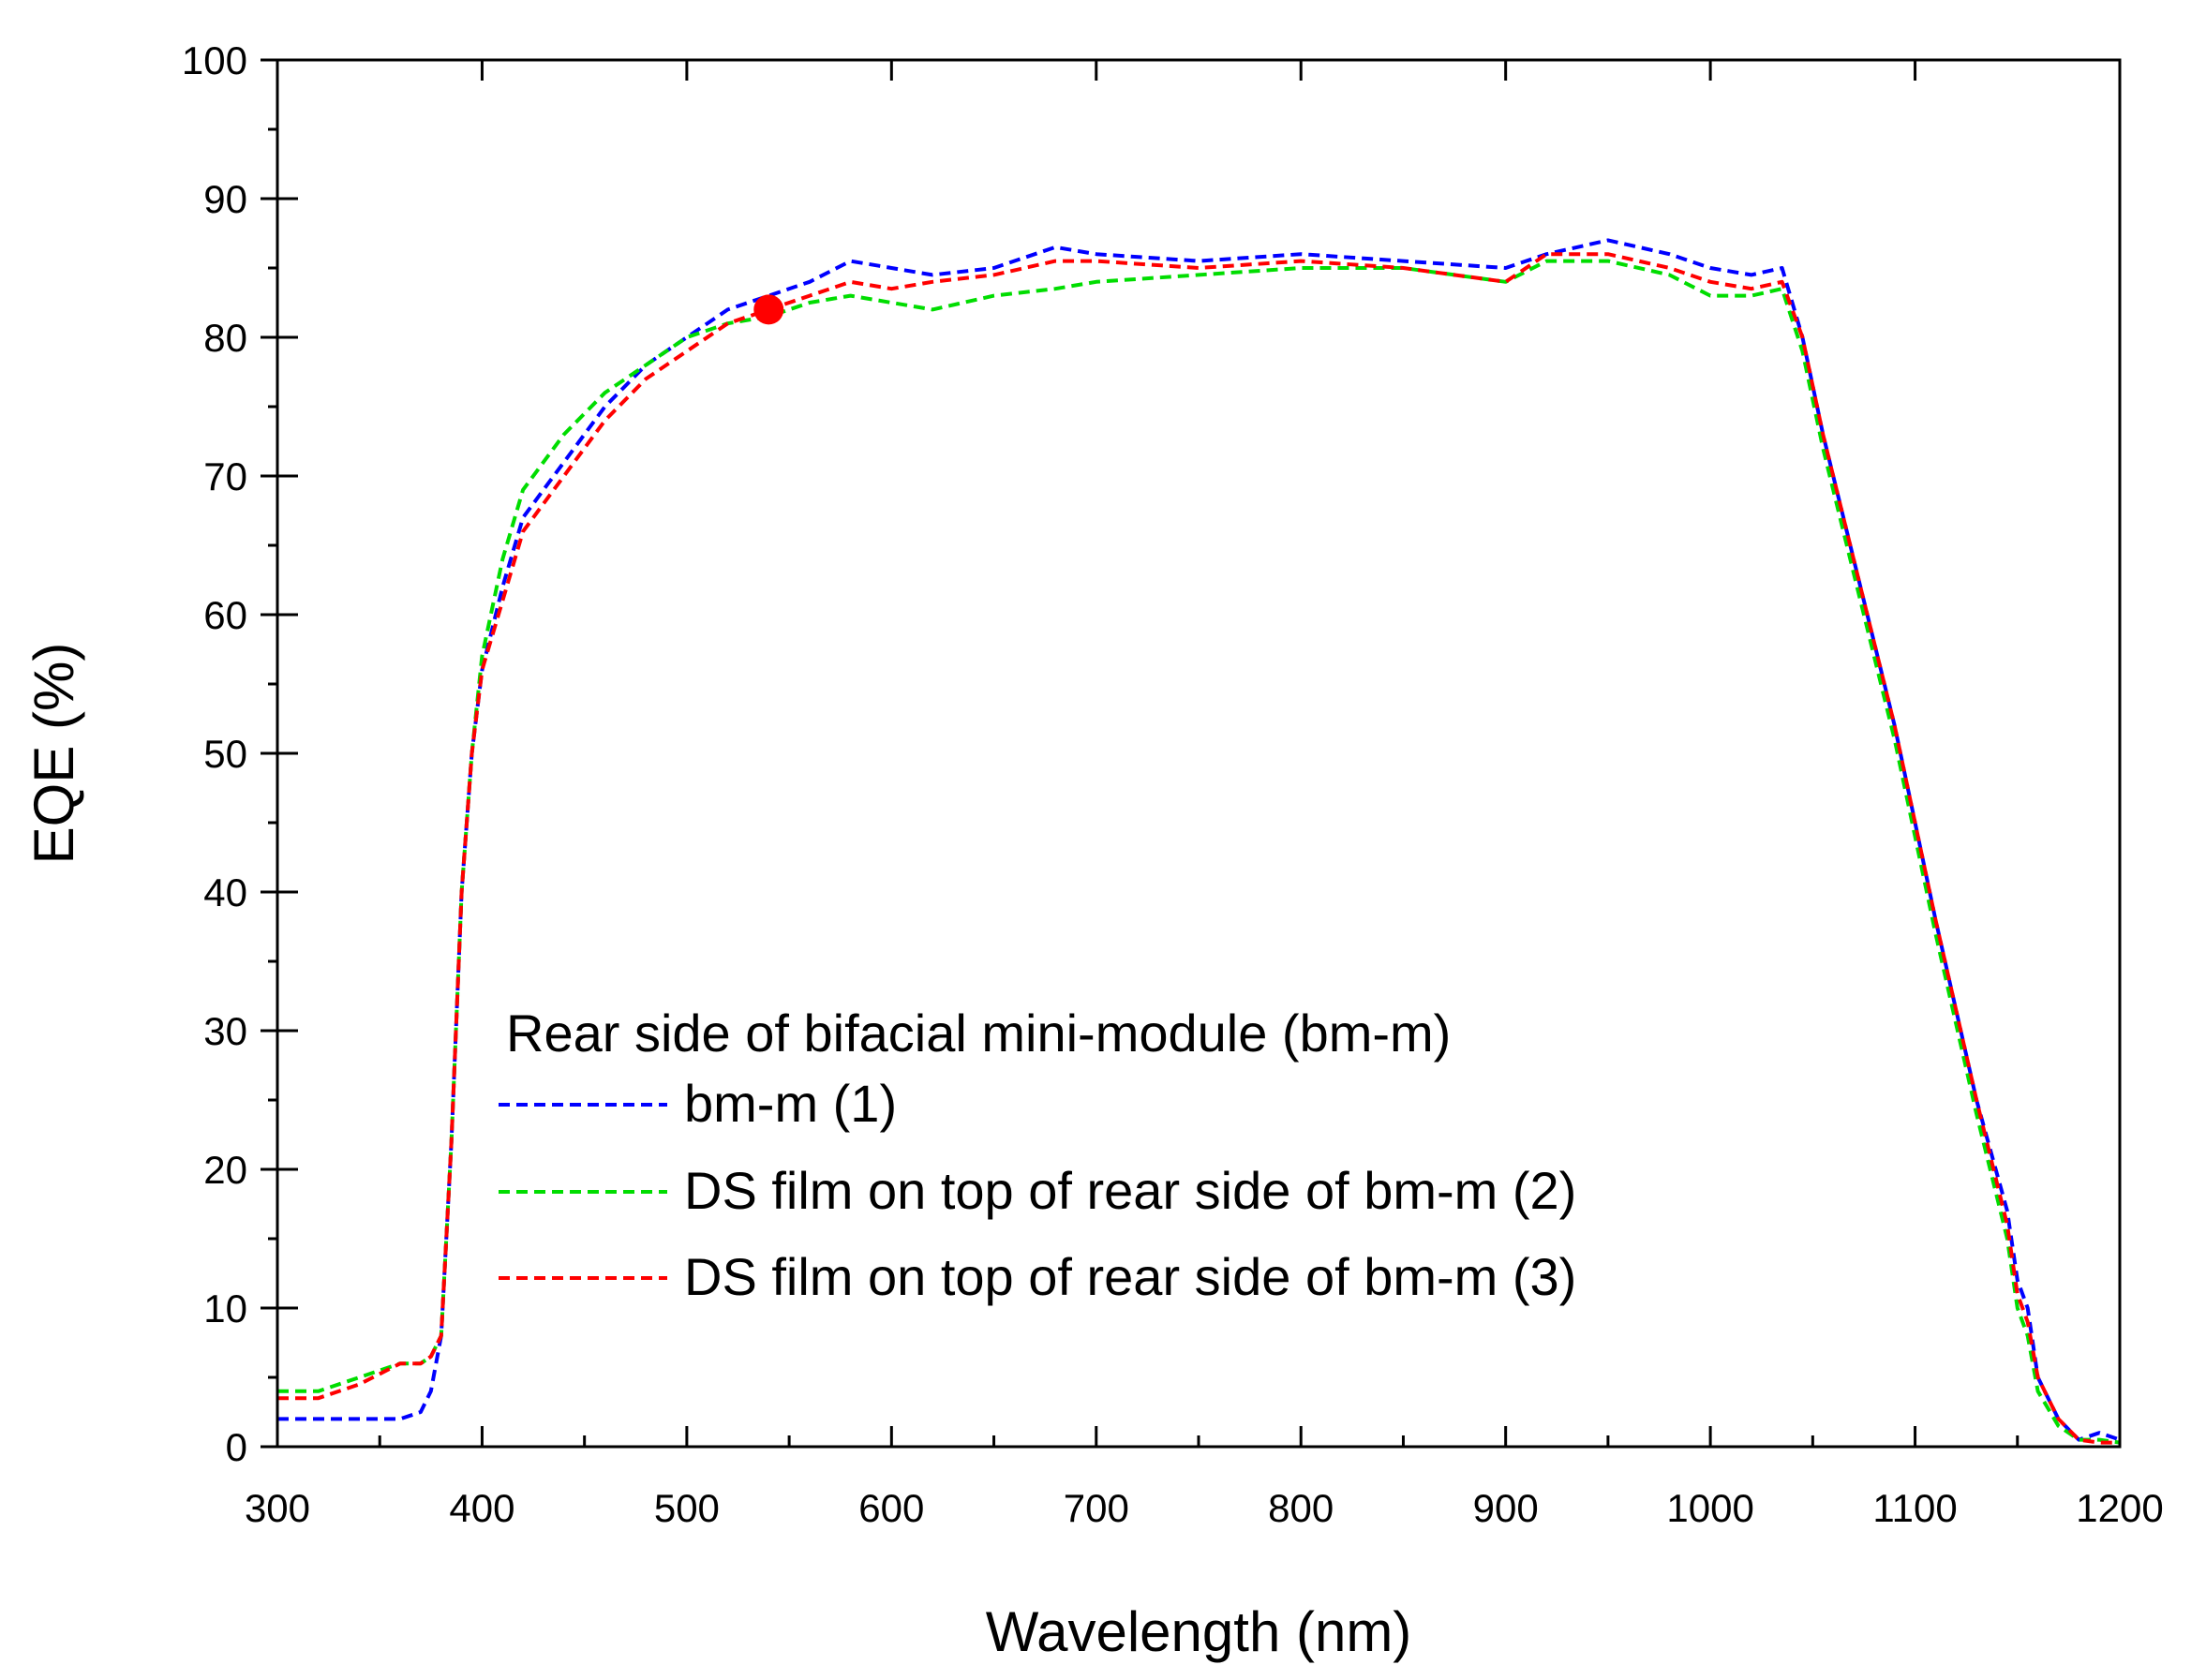  What do you see at coordinates (225, 1170) in the screenshot?
I see `y-tick-label: 20` at bounding box center [225, 1170].